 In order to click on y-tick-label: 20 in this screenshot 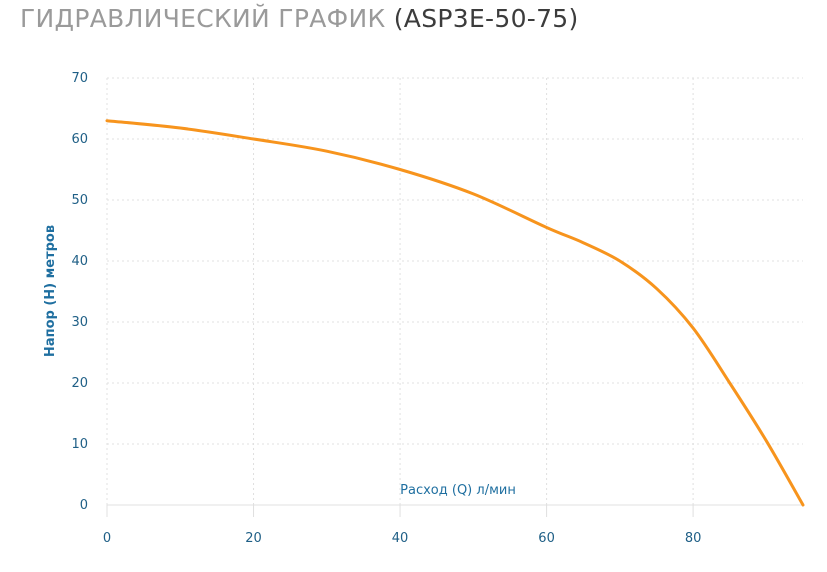, I will do `click(79, 383)`.